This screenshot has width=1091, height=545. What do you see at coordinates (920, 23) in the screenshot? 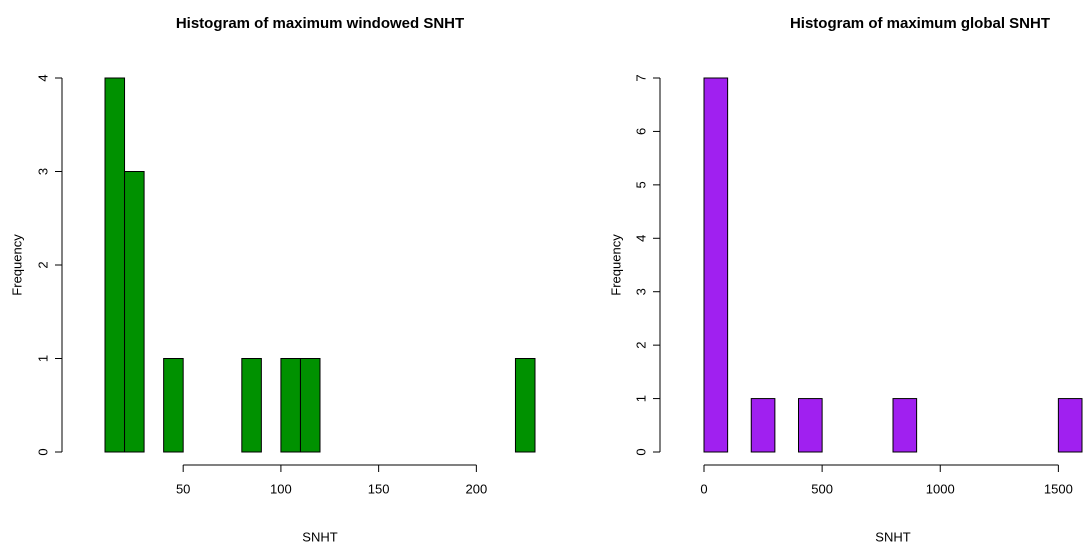
I see `chart-title: Histogram of maximum global SNHT` at bounding box center [920, 23].